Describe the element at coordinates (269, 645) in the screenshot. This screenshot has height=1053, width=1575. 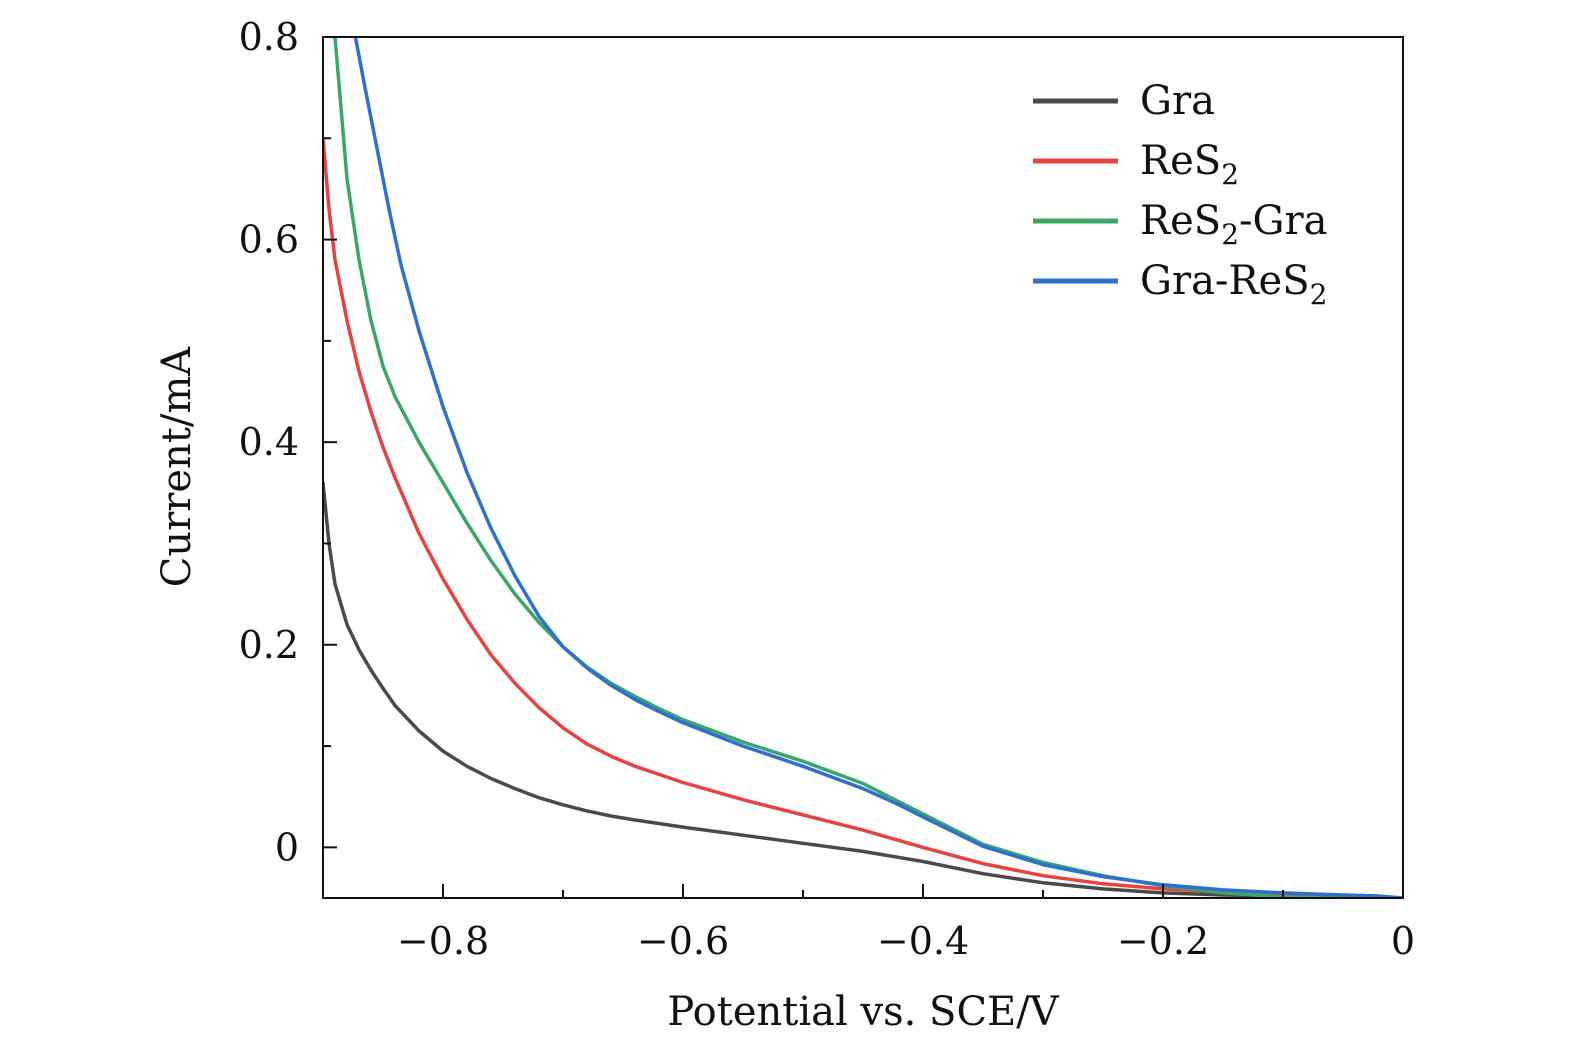
I see `y-tick-label: 0.2` at that location.